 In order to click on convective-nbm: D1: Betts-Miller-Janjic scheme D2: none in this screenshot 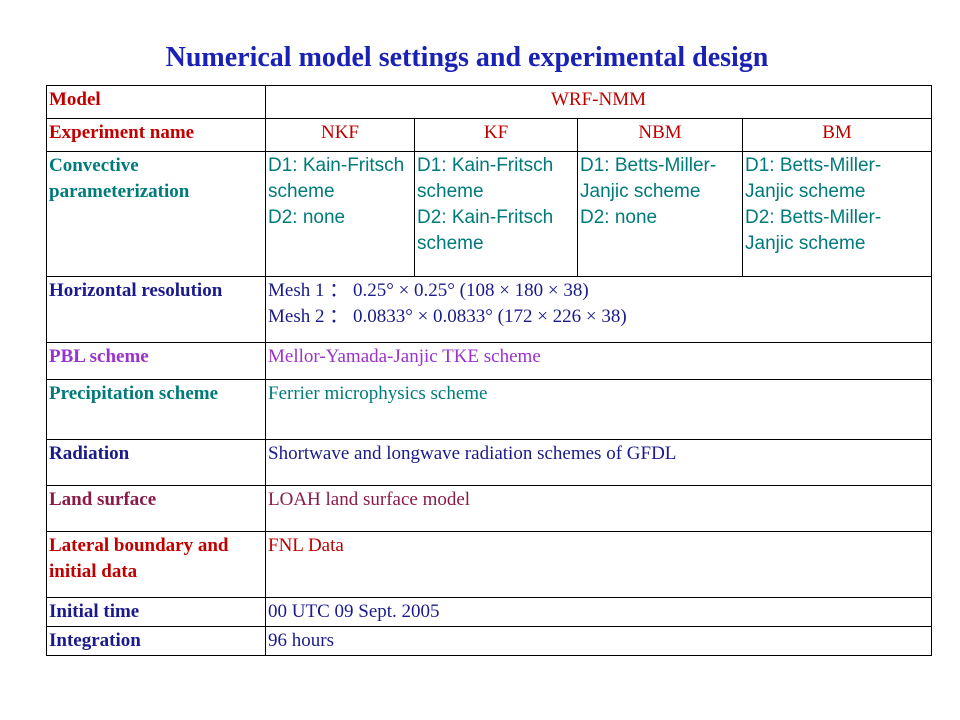, I will do `click(660, 214)`.